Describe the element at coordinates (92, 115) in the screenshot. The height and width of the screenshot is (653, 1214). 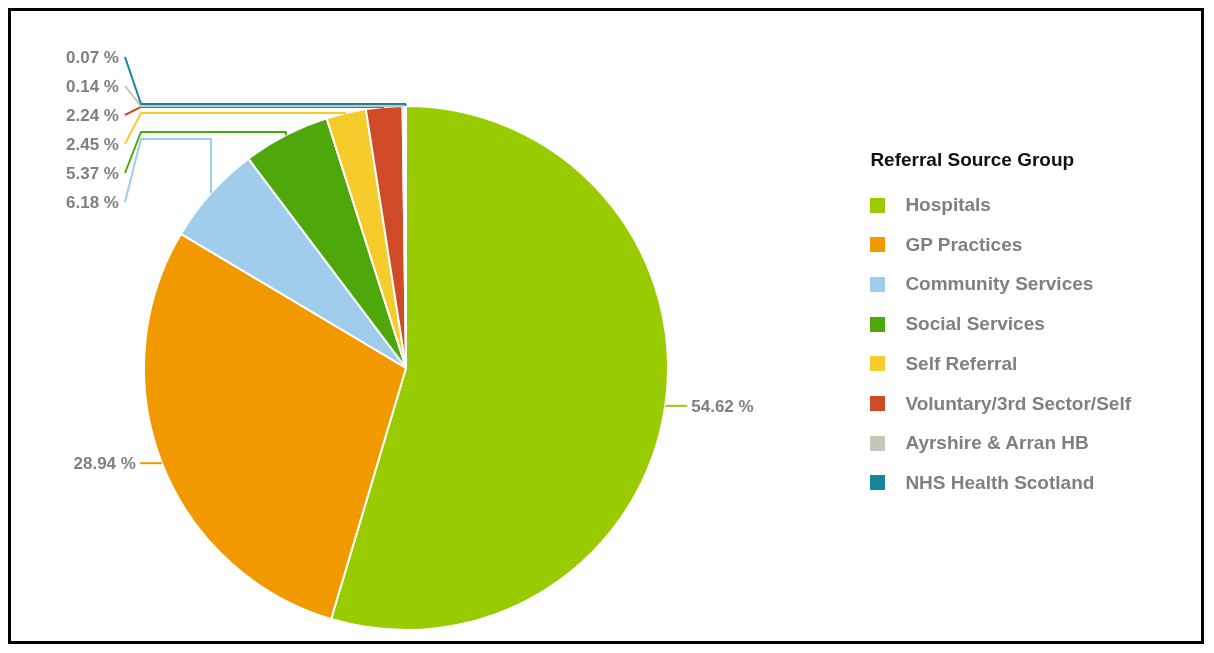
I see `data-label: 2.24 %` at that location.